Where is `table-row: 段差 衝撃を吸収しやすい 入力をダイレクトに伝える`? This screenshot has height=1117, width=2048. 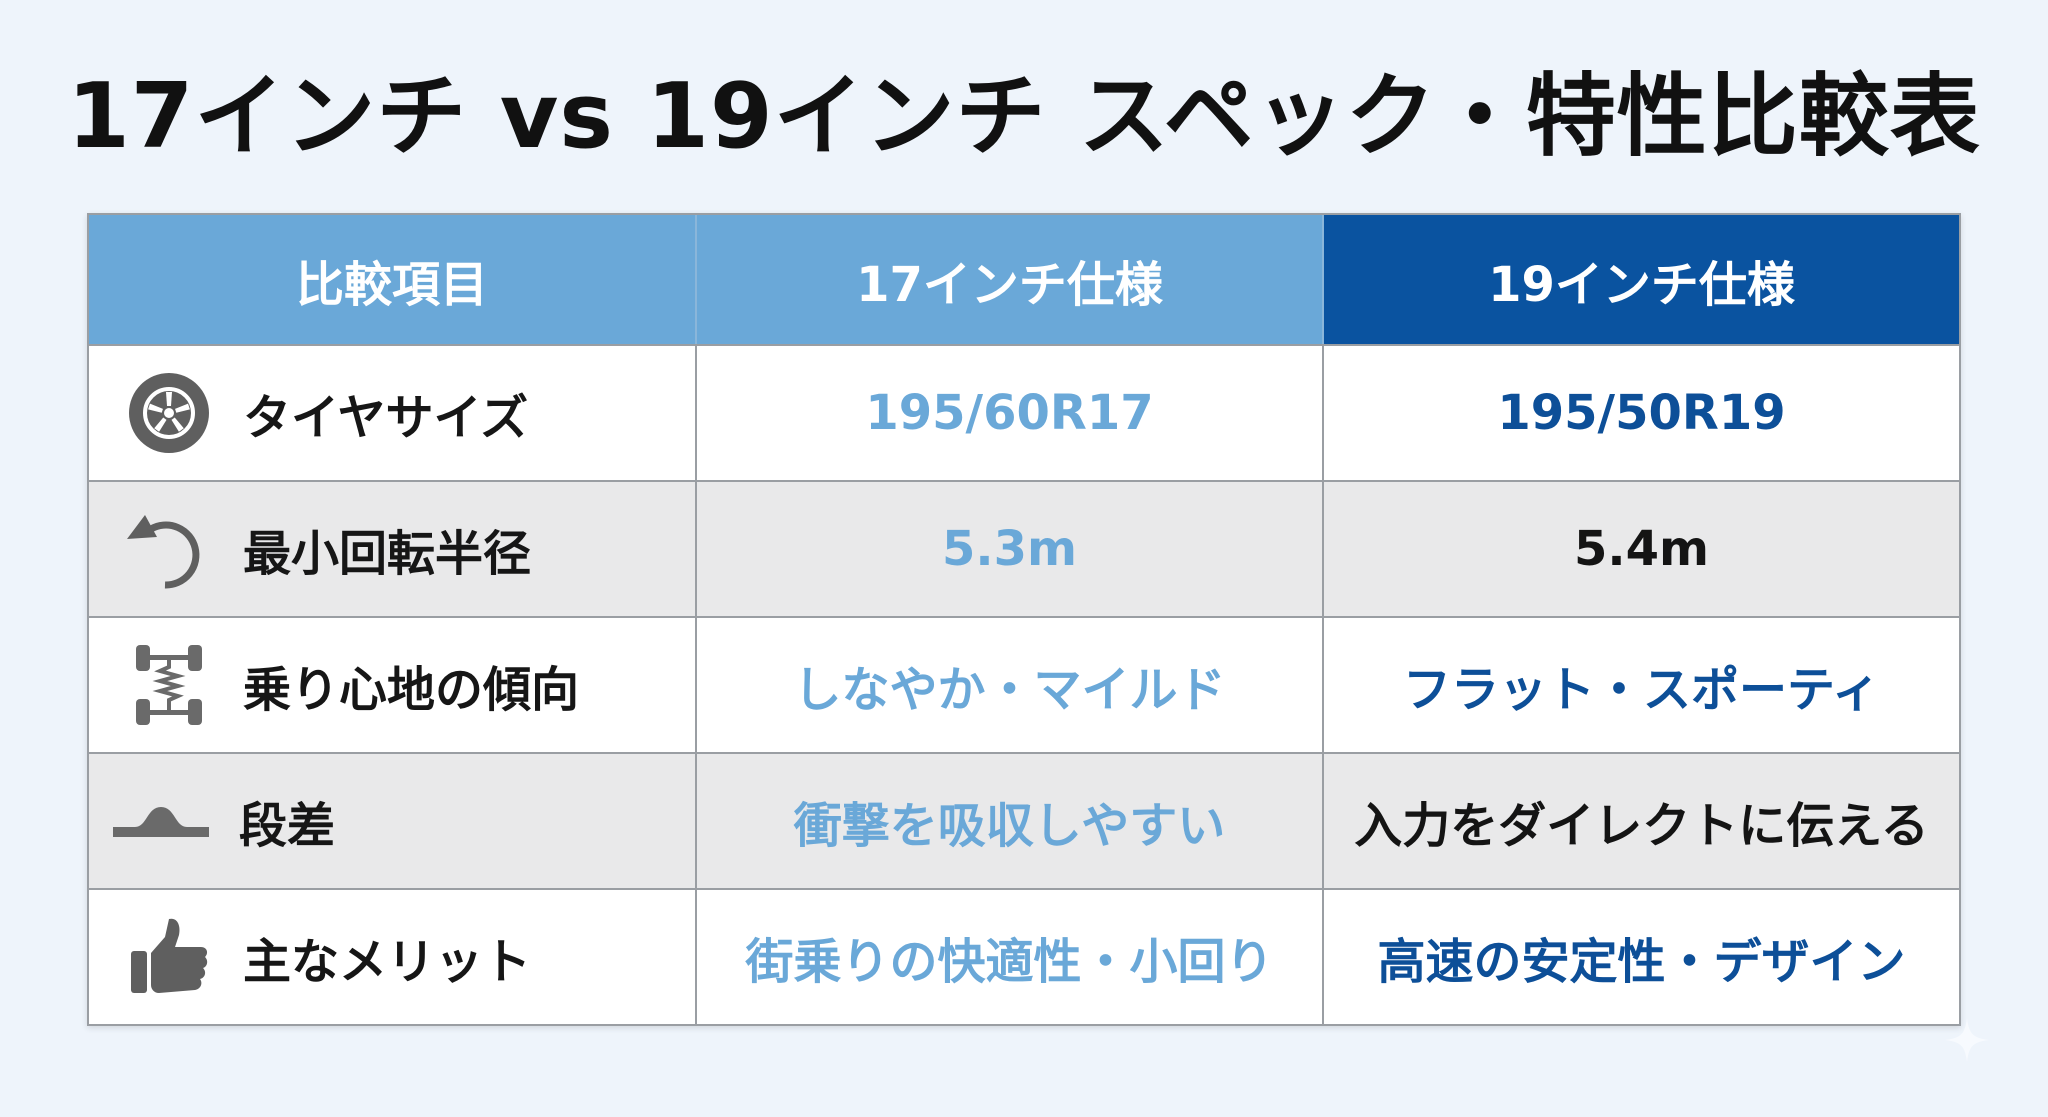
table-row: 段差 衝撃を吸収しやすい 入力をダイレクトに伝える is located at coordinates (1024, 820).